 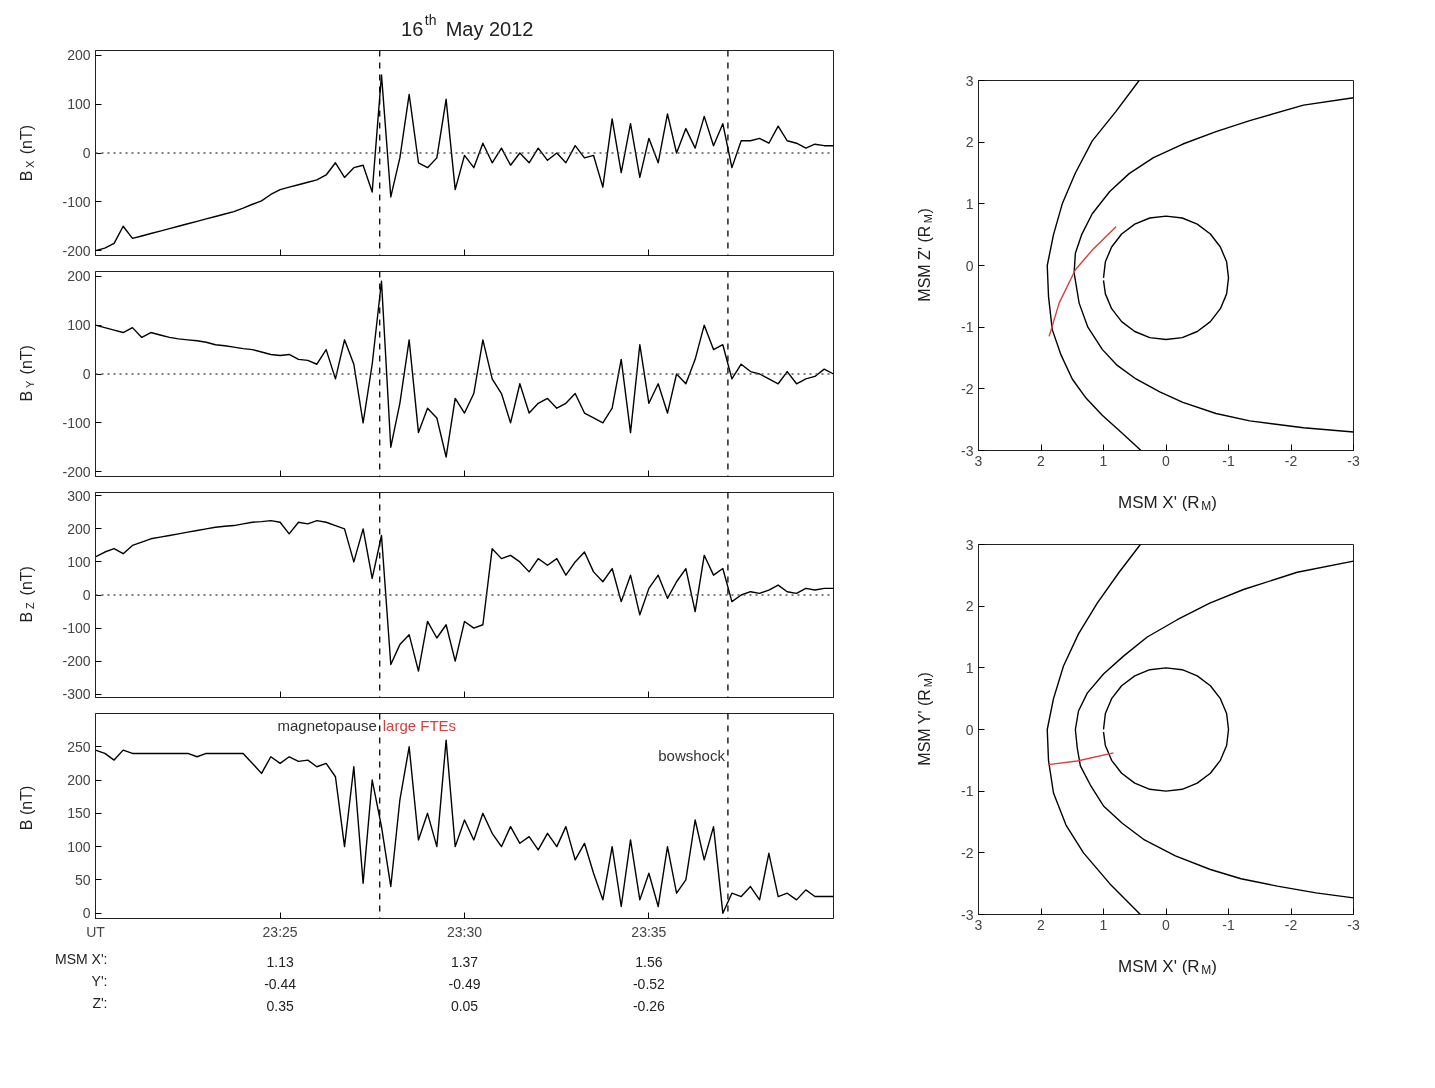 I want to click on text: MSM X':, so click(x=81, y=958).